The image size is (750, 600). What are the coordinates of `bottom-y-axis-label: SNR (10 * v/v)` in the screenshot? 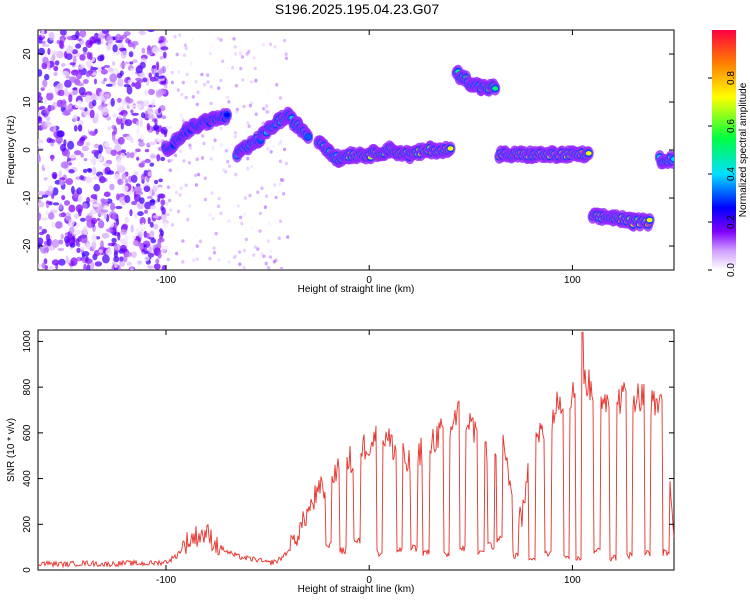 It's located at (11, 450).